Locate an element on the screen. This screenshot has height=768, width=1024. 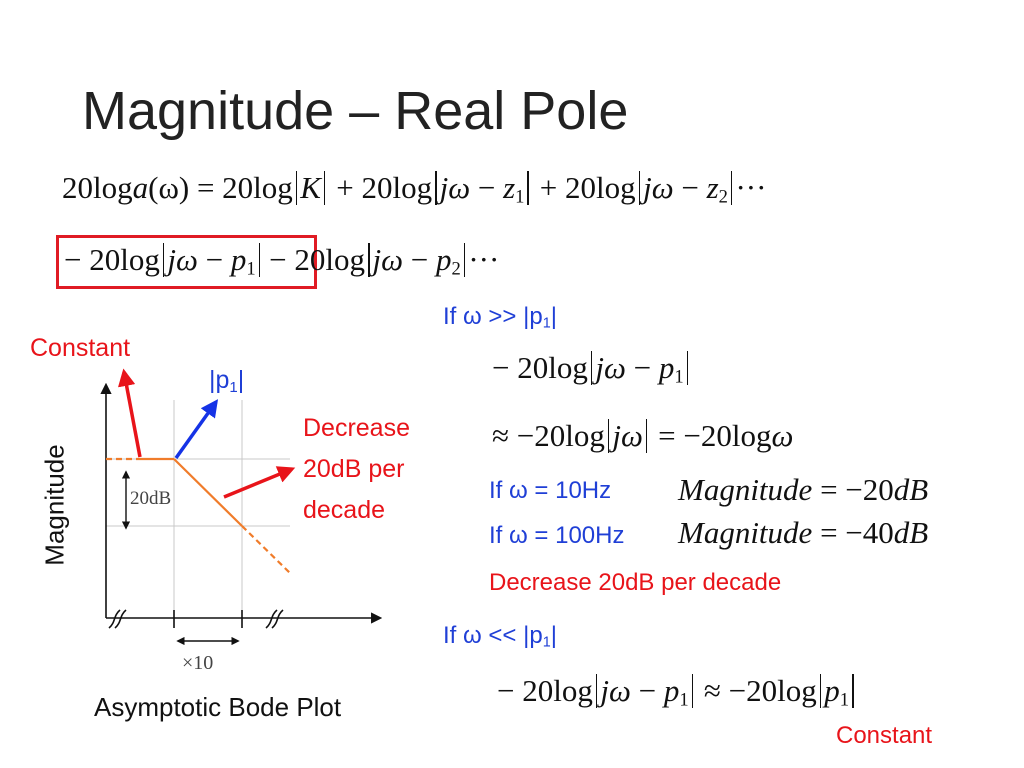
eq1-subscript: 1 is located at coordinates (520, 197).